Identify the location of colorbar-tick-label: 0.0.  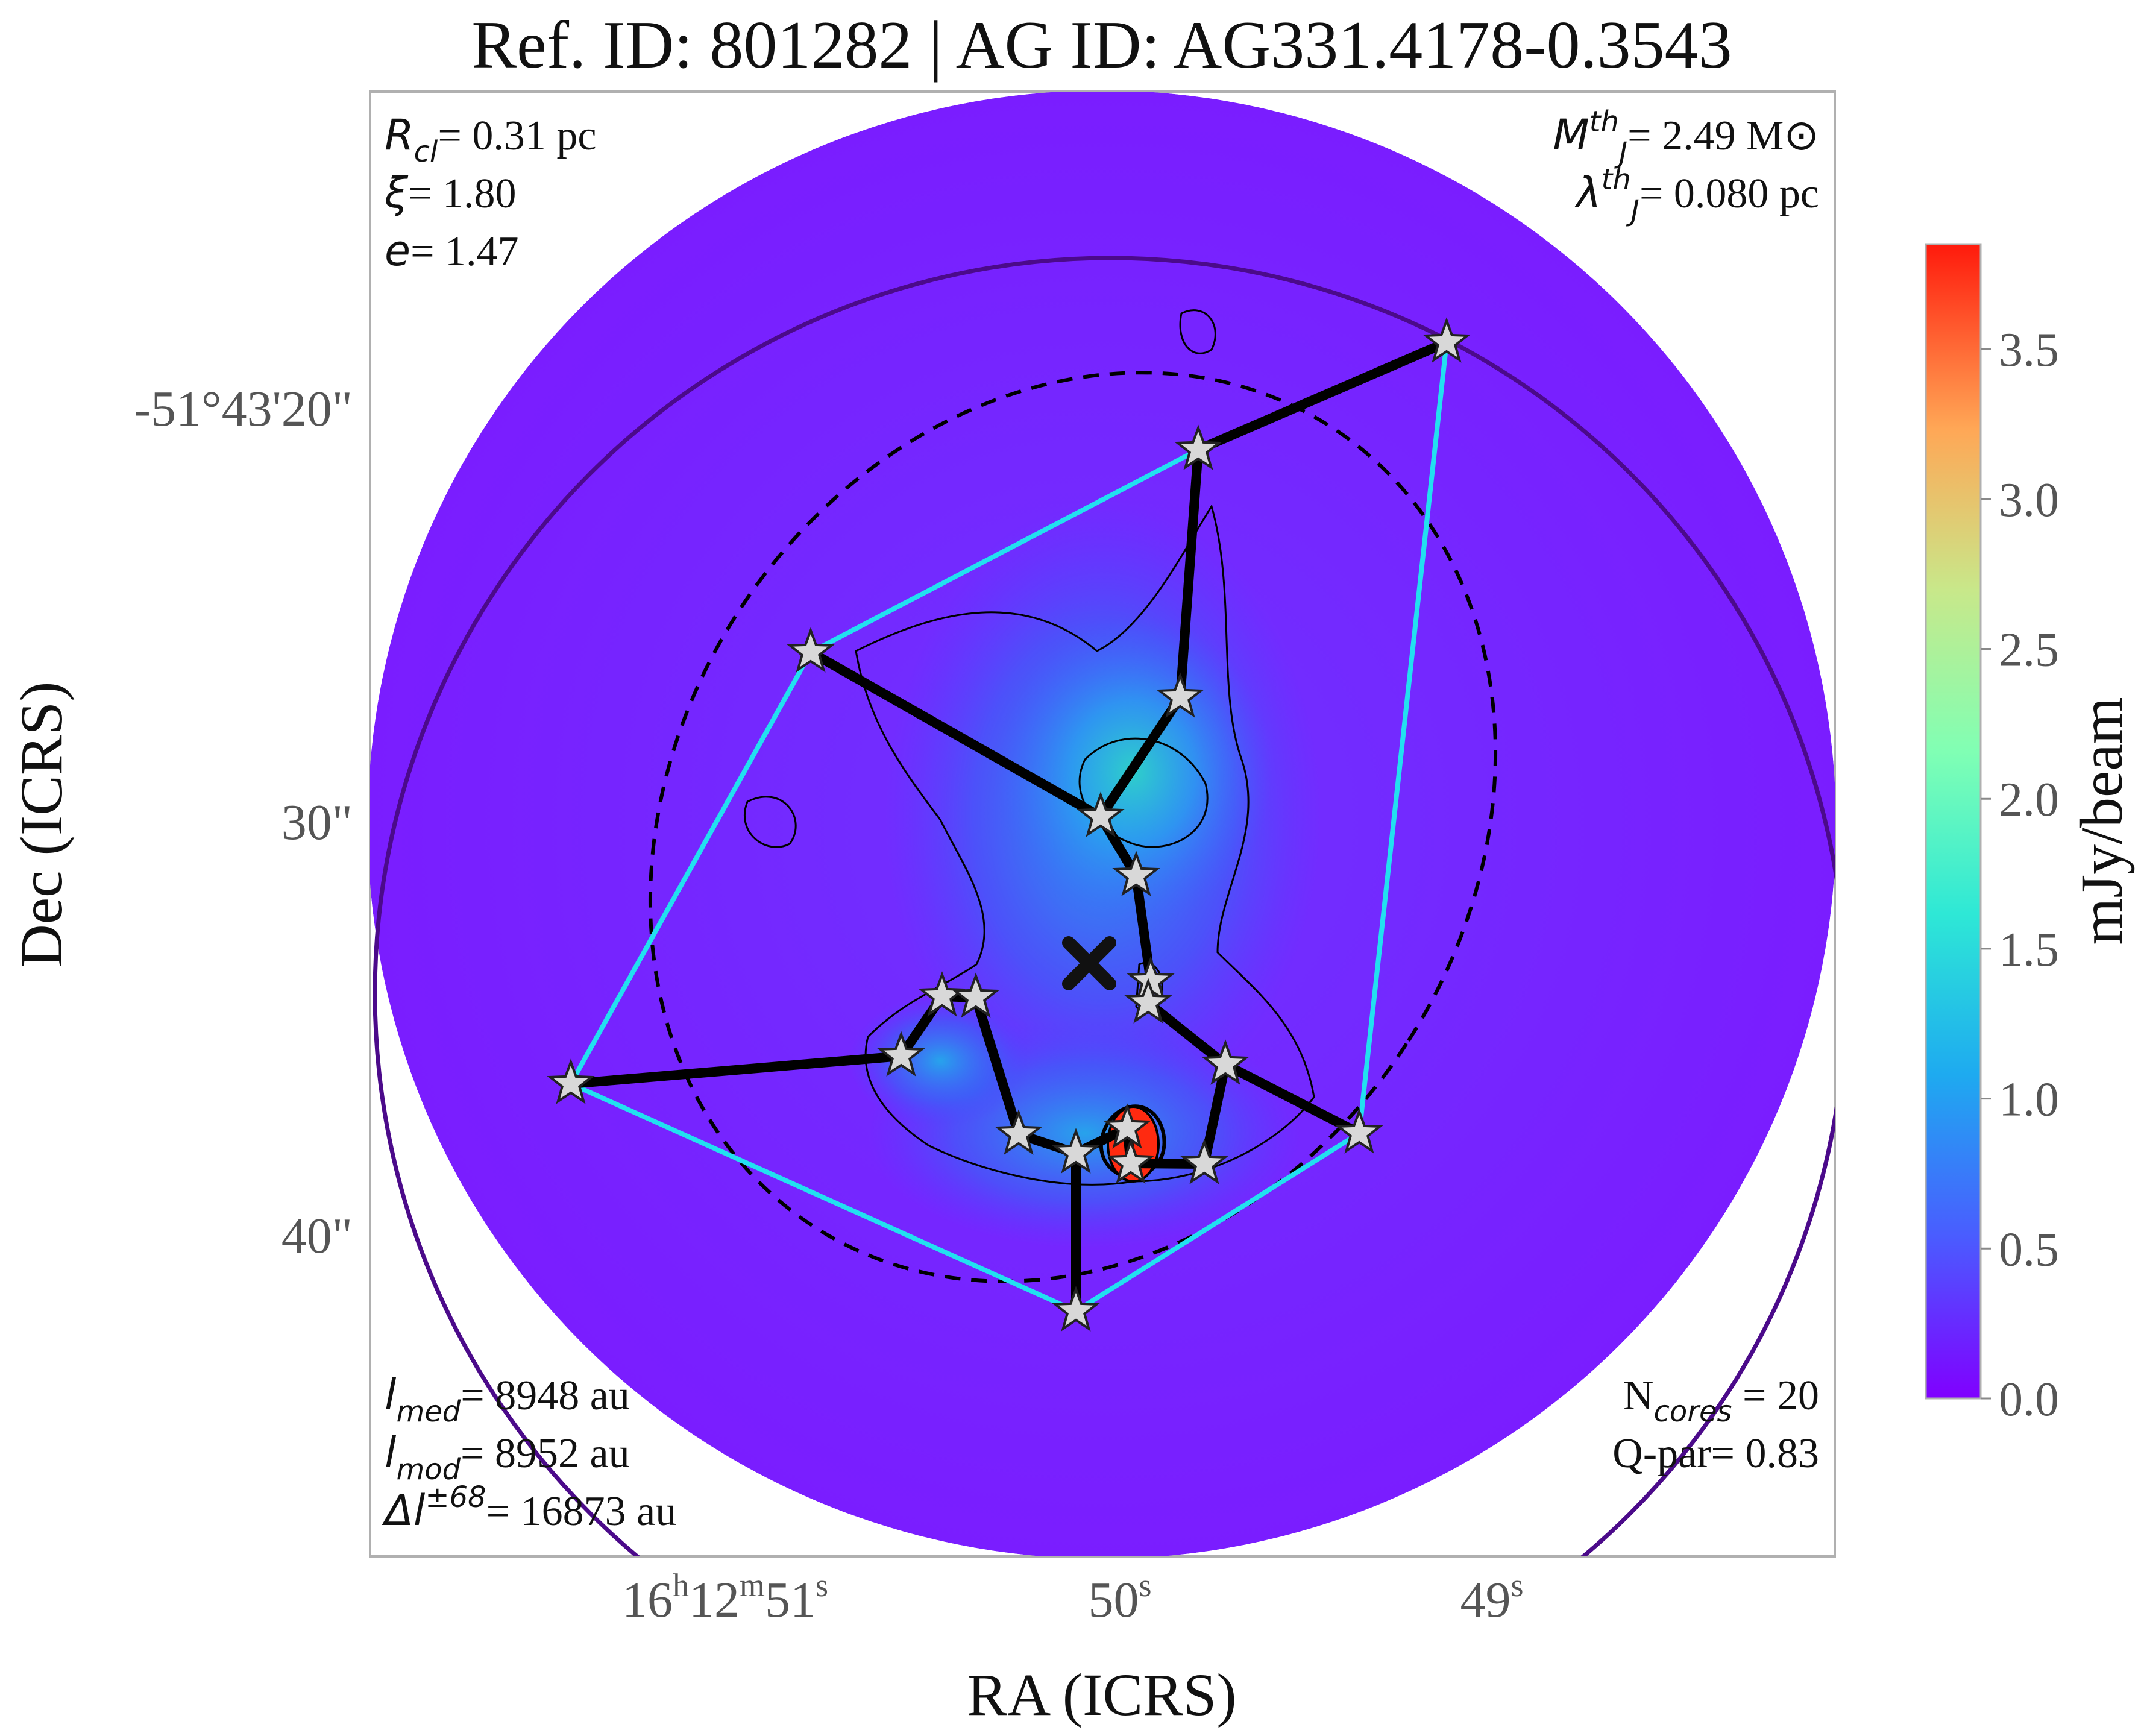
(2029, 1399).